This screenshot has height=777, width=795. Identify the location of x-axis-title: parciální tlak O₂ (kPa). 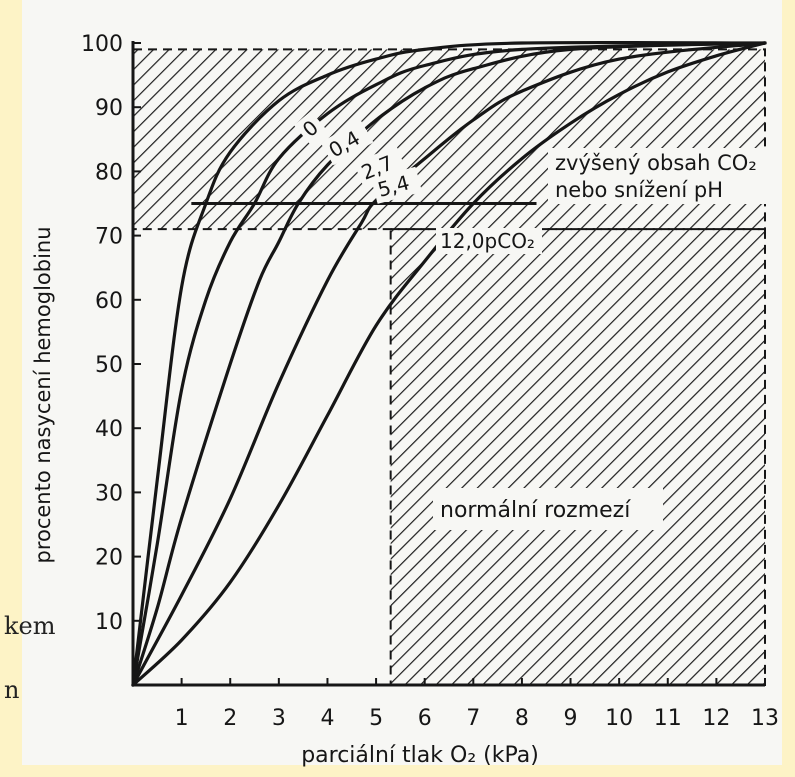
(420, 755).